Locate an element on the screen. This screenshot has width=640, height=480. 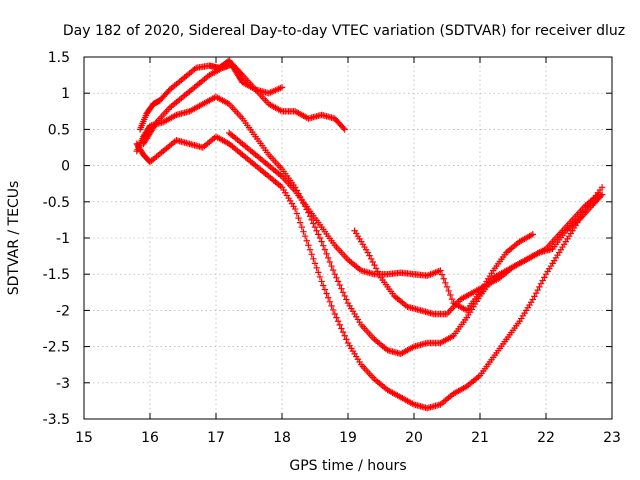
y-tick-label: -2 is located at coordinates (63, 311).